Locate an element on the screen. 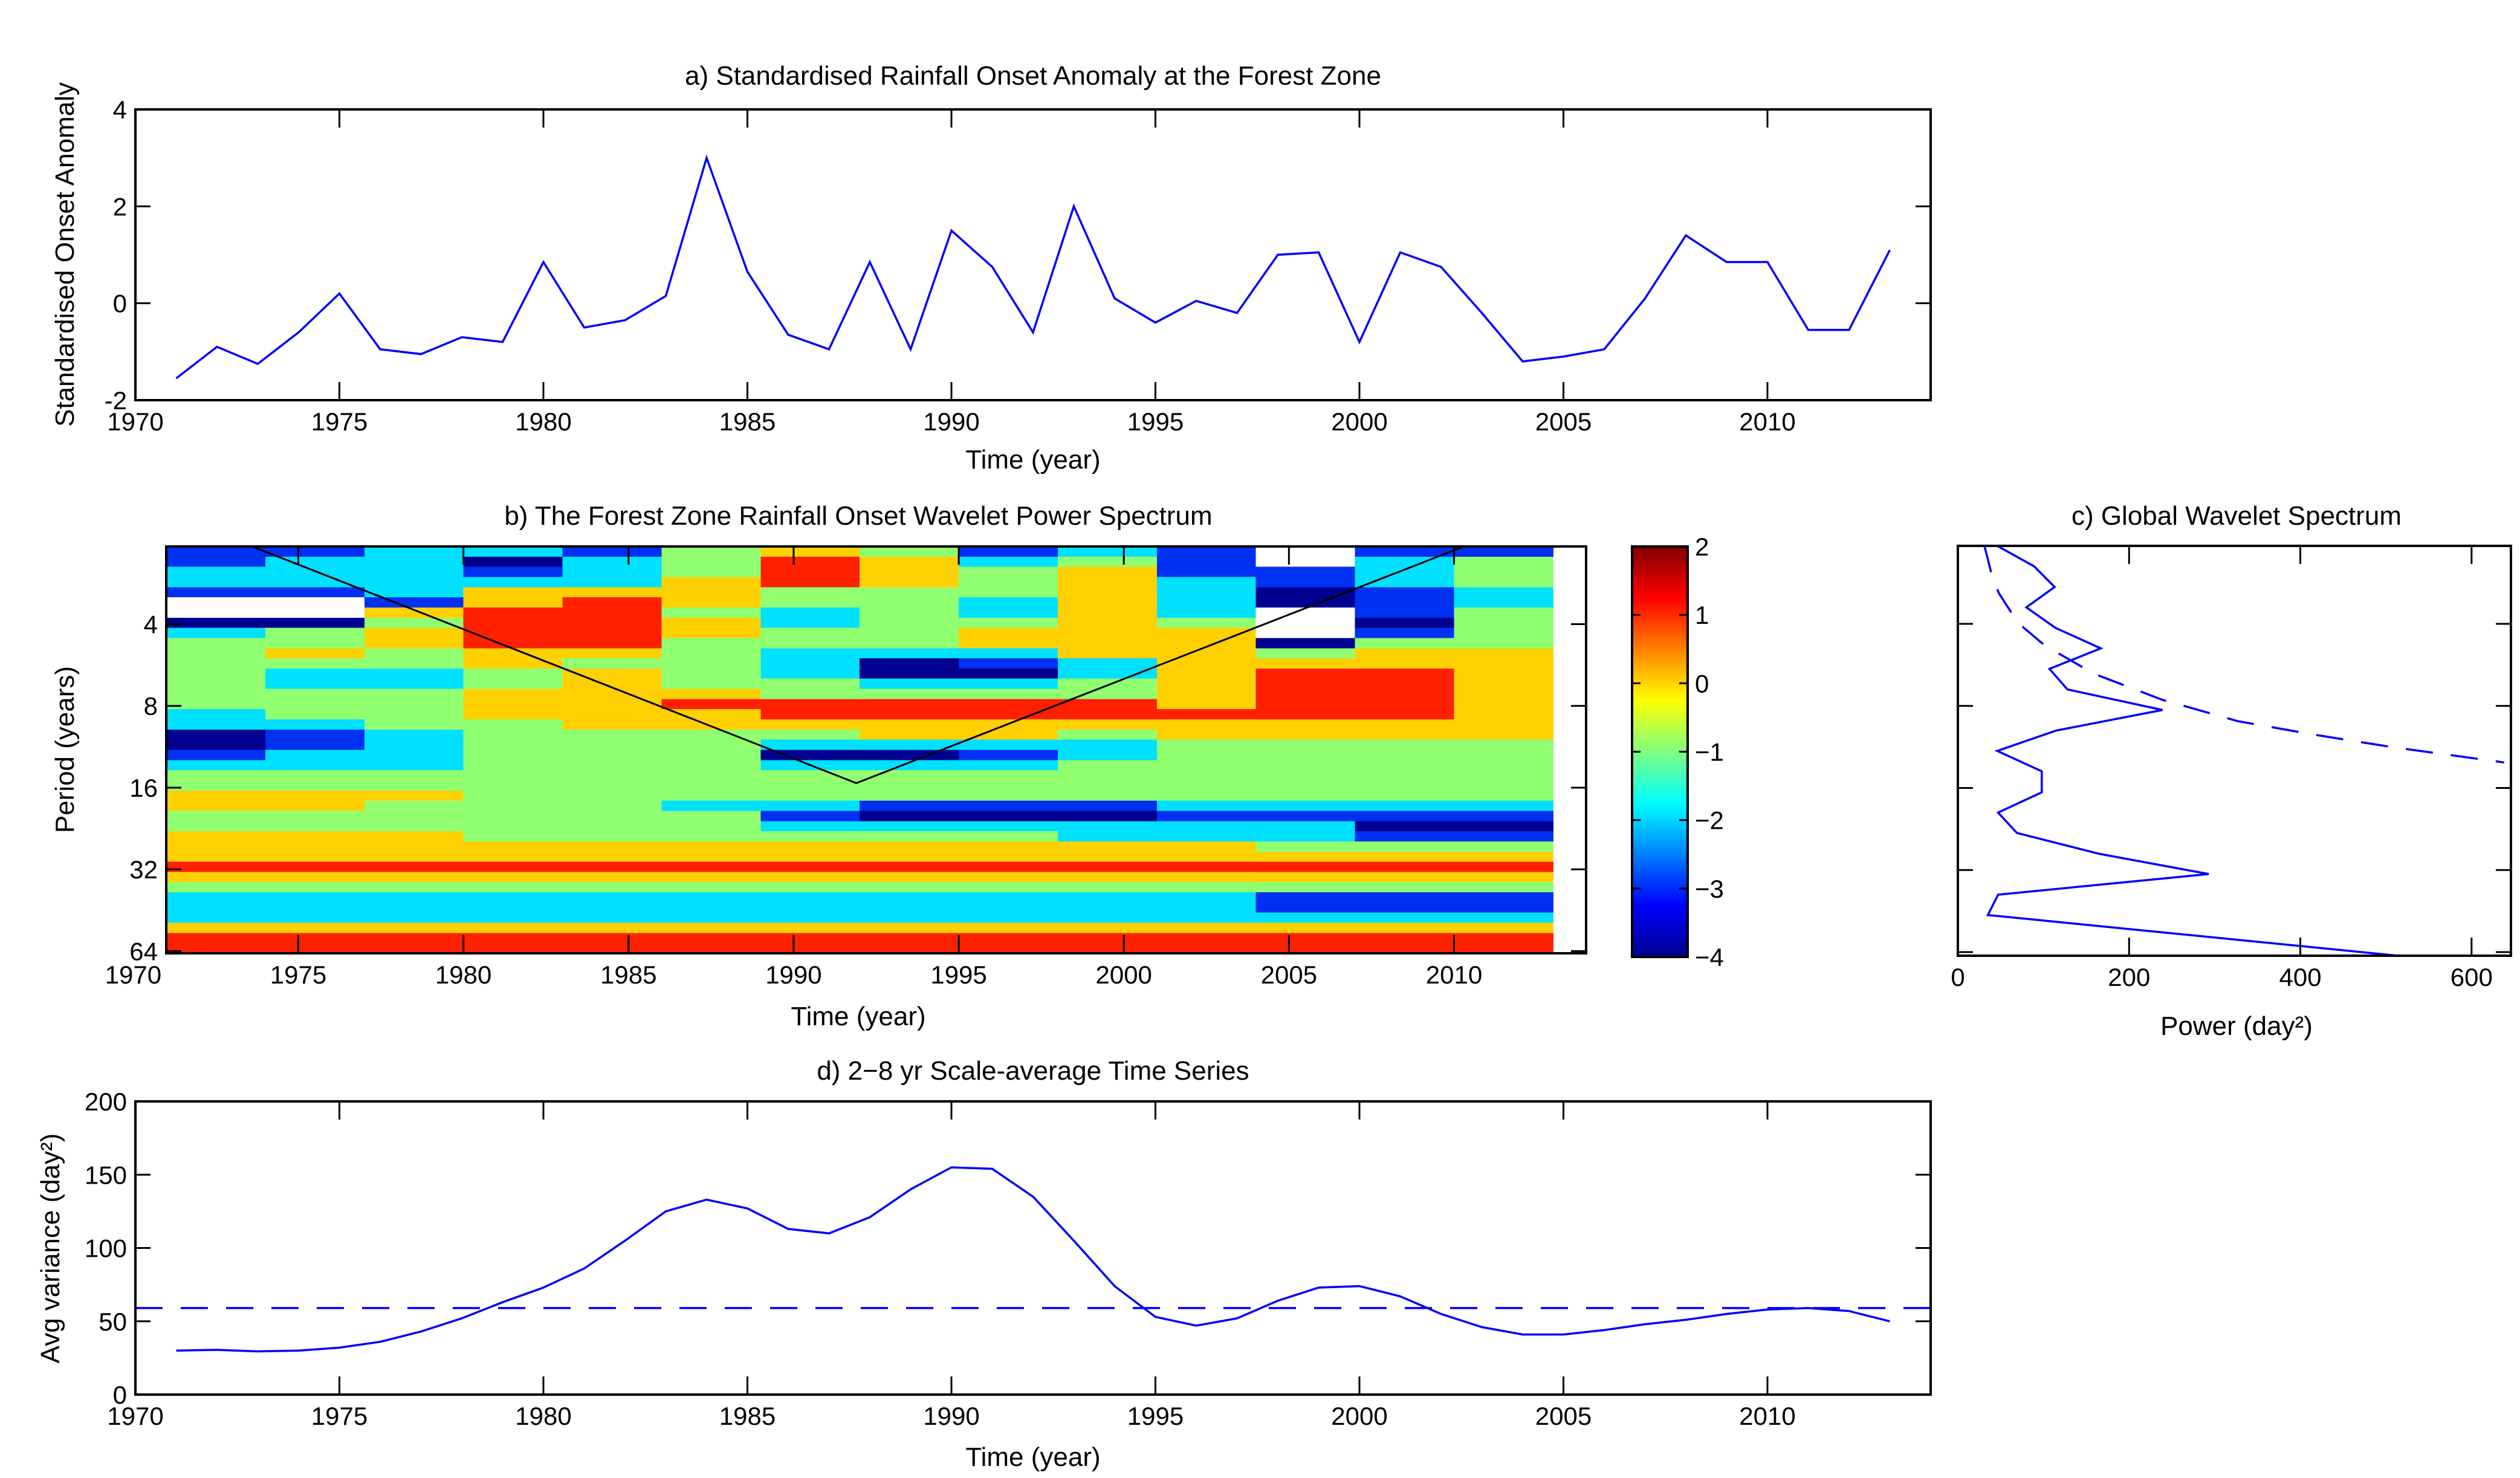 This screenshot has width=2520, height=1478. panel-d-title: d) 2−8 yr Scale-average Time Series is located at coordinates (1033, 1071).